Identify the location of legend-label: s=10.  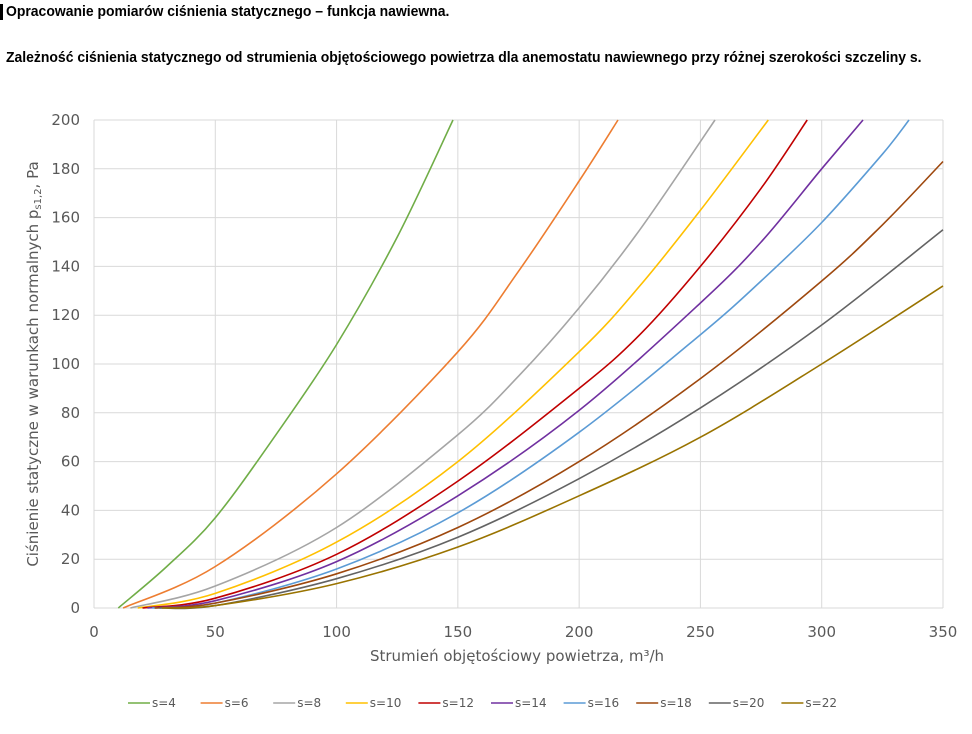
(386, 703).